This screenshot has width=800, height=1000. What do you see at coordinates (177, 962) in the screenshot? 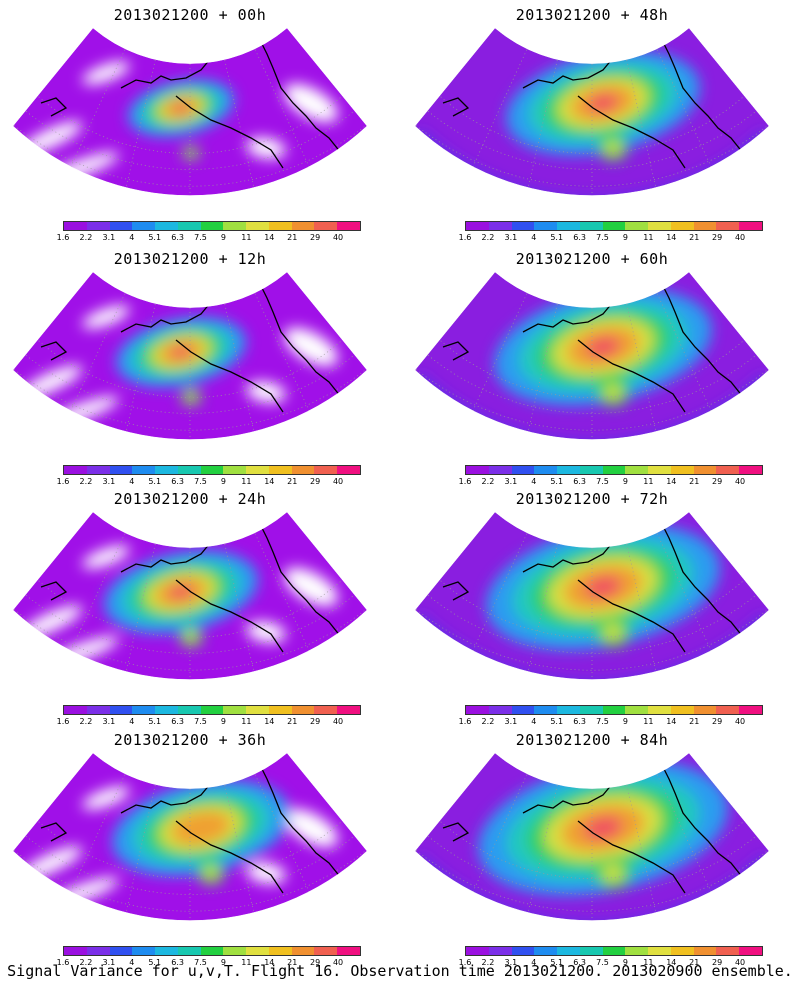
I see `colorbar-tick-label: 6.3` at bounding box center [177, 962].